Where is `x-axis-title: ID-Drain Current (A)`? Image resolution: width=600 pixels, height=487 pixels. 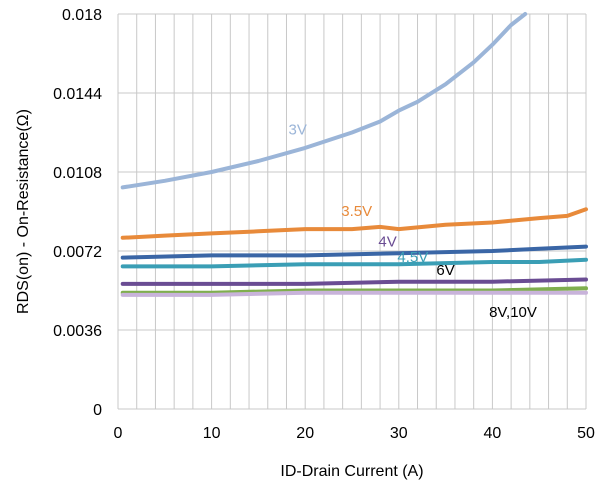 x-axis-title: ID-Drain Current (A) is located at coordinates (351, 471).